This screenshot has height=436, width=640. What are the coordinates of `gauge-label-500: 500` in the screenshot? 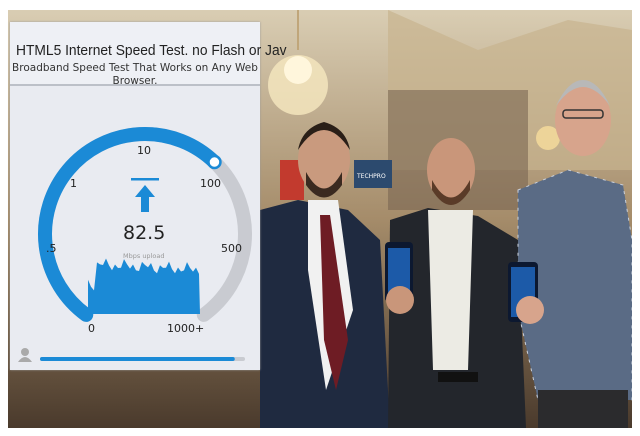 It's located at (231, 248).